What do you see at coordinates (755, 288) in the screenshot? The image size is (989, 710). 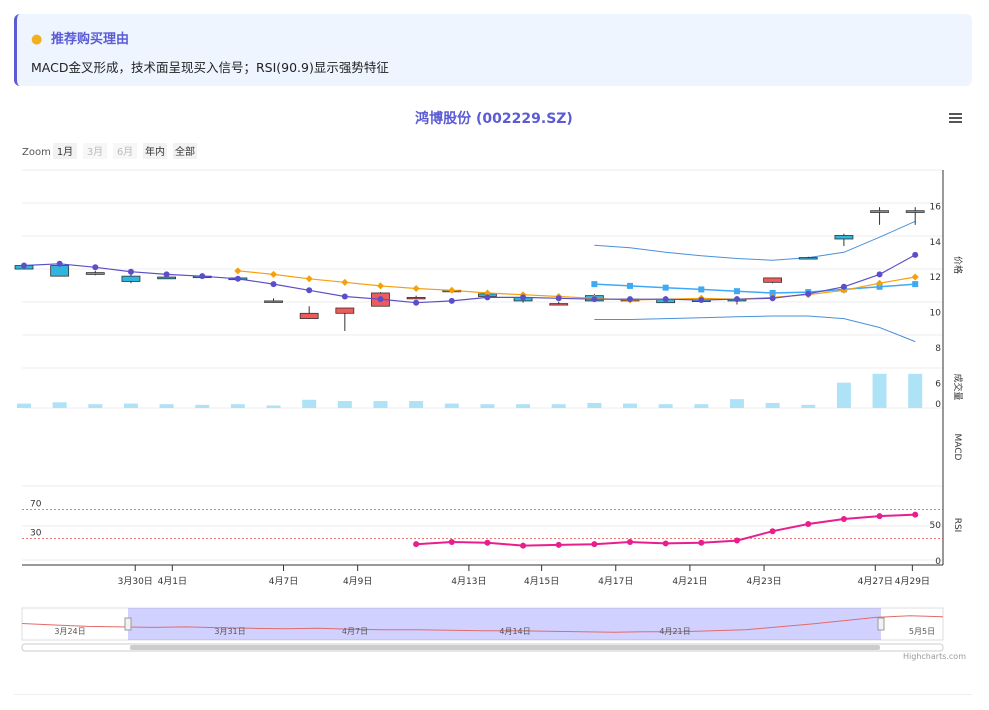 I see `boll-mid-line` at bounding box center [755, 288].